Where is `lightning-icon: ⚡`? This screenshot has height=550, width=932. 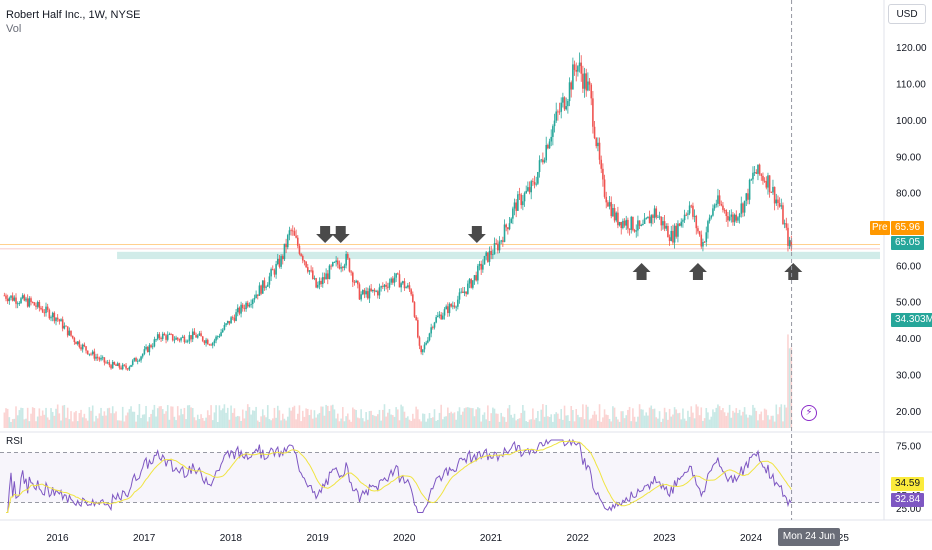
lightning-icon: ⚡ is located at coordinates (809, 413).